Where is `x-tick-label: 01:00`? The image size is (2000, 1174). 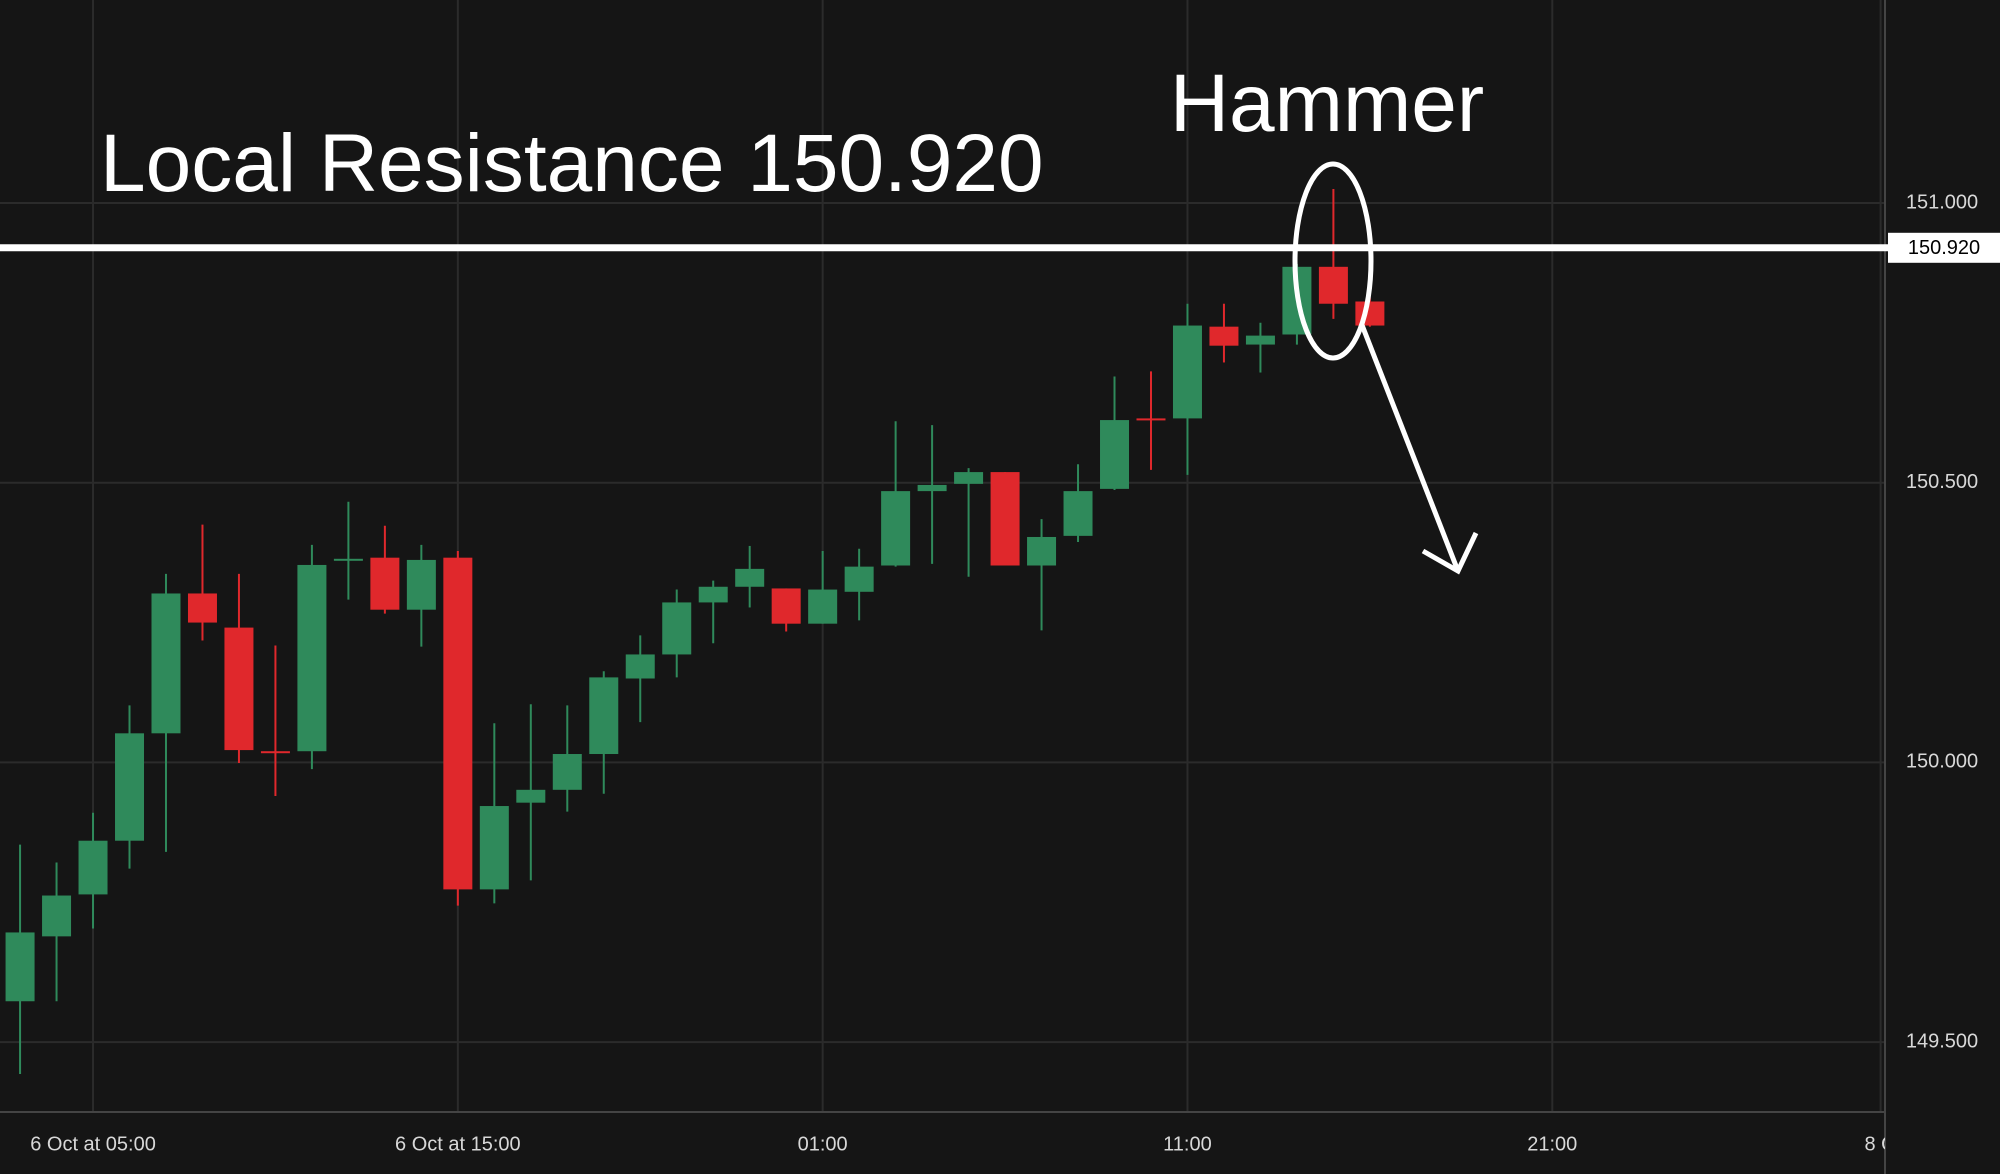
x-tick-label: 01:00 is located at coordinates (823, 1144).